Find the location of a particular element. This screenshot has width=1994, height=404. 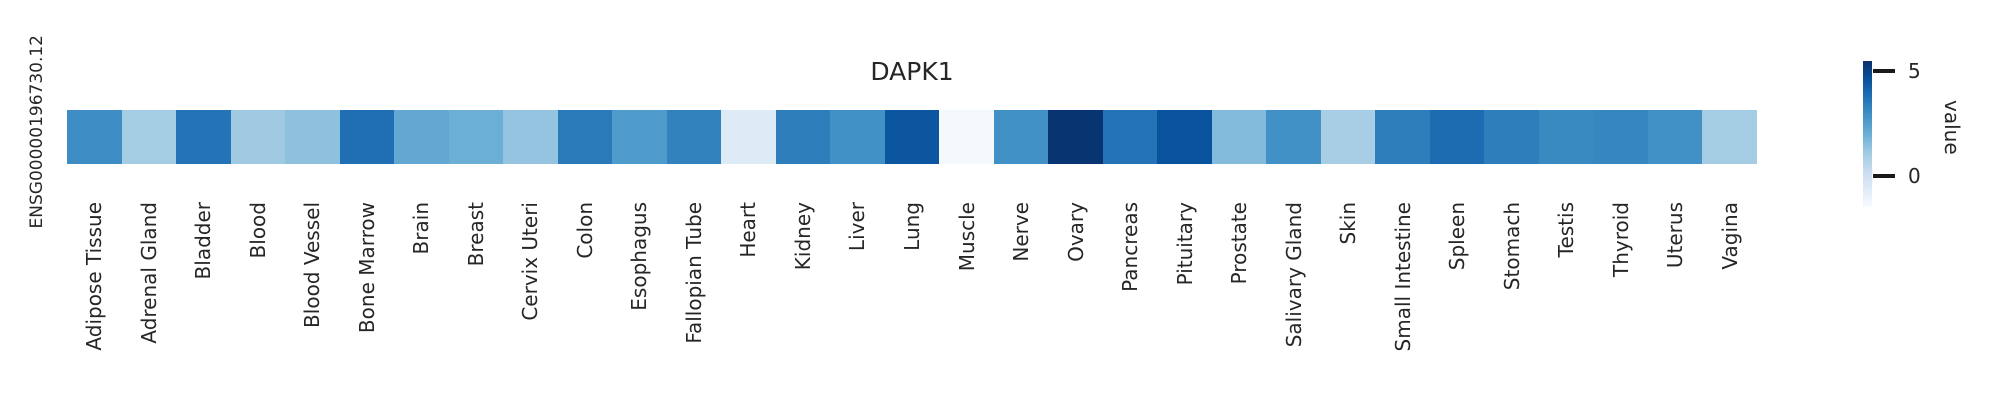

x-label-cell: Breast is located at coordinates (476, 302).